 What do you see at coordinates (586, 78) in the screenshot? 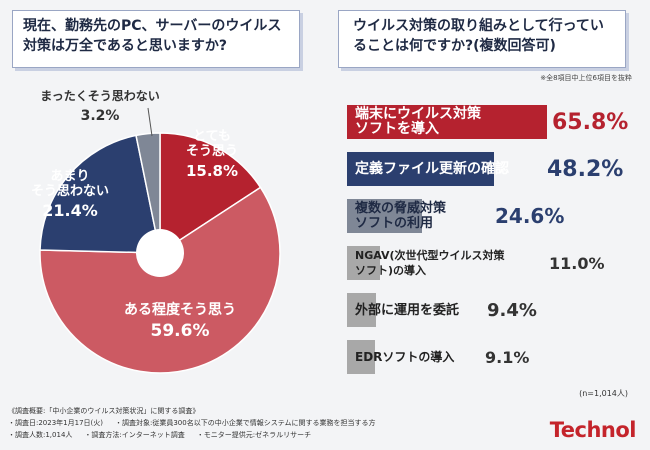
I see `bar-chart-note: ※全8項目中上位6項目を抜粋` at bounding box center [586, 78].